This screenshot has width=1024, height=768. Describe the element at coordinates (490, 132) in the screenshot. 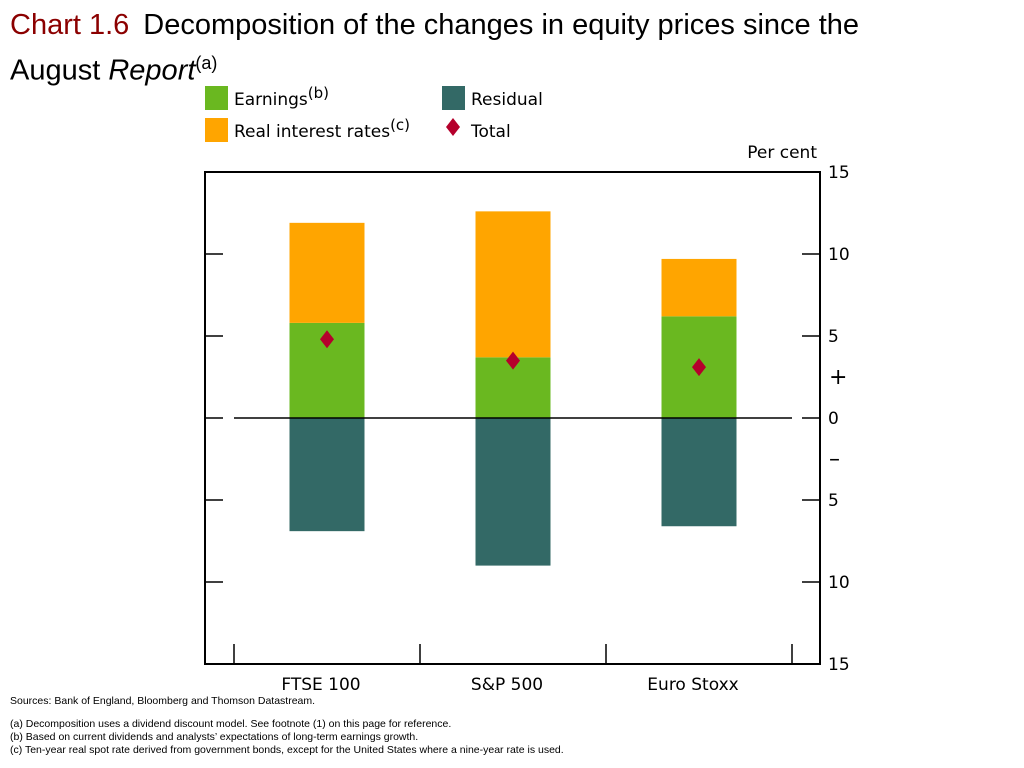

I see `legend-label-total: Total` at that location.